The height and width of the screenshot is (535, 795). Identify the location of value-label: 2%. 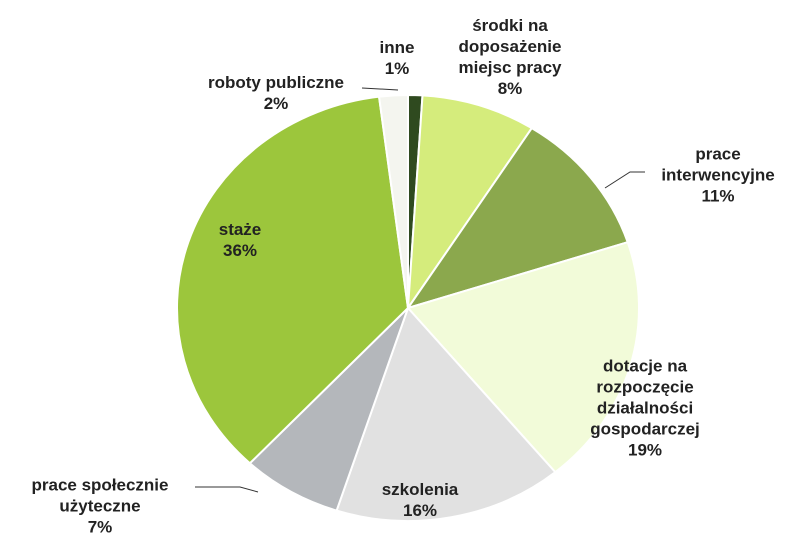
(276, 103).